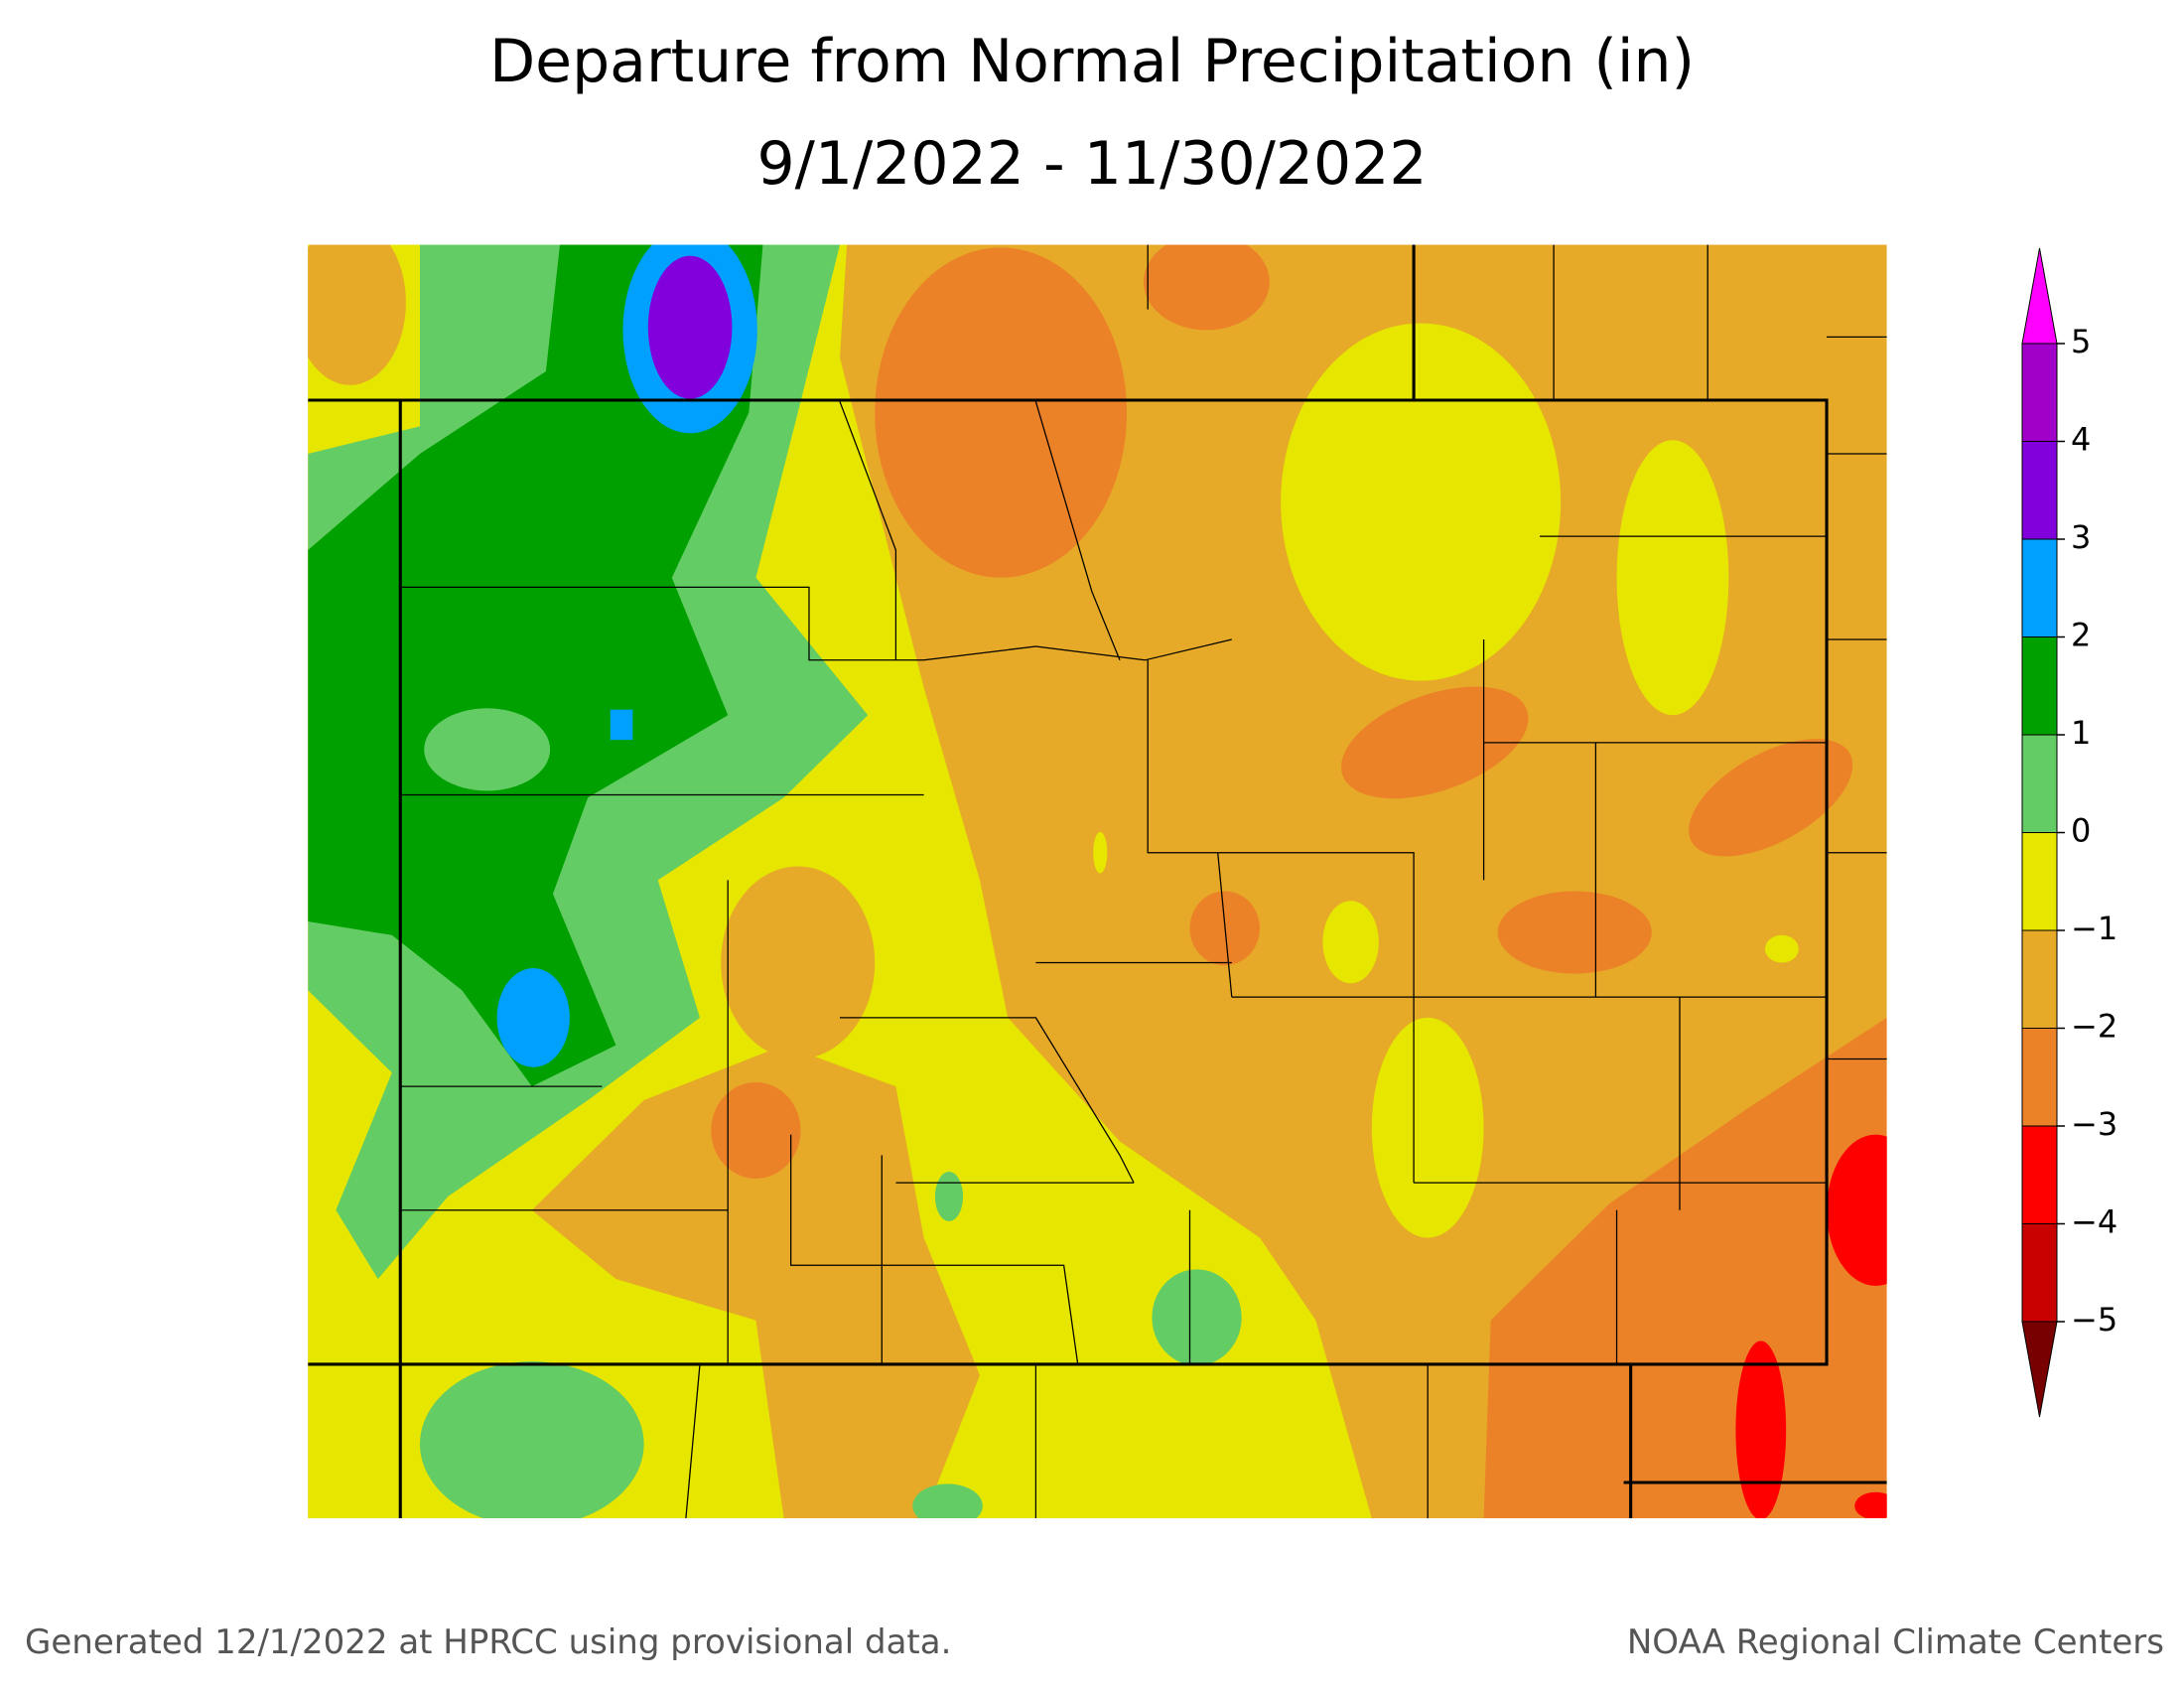  I want to click on legend-tick-label: −3, so click(2094, 1124).